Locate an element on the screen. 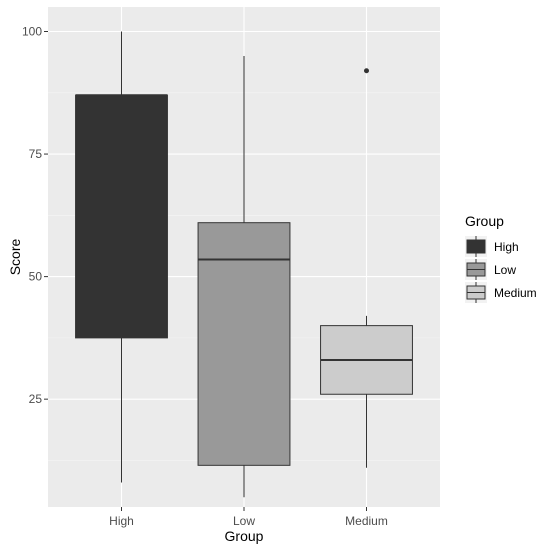  legend-title: Group is located at coordinates (484, 221).